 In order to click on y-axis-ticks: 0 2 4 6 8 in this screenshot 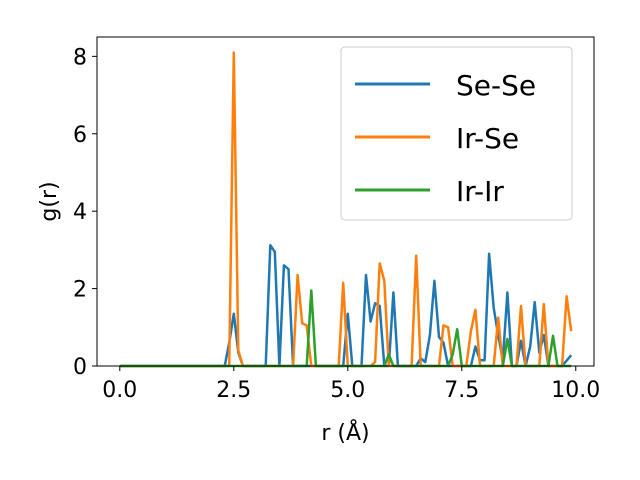, I will do `click(85, 212)`.